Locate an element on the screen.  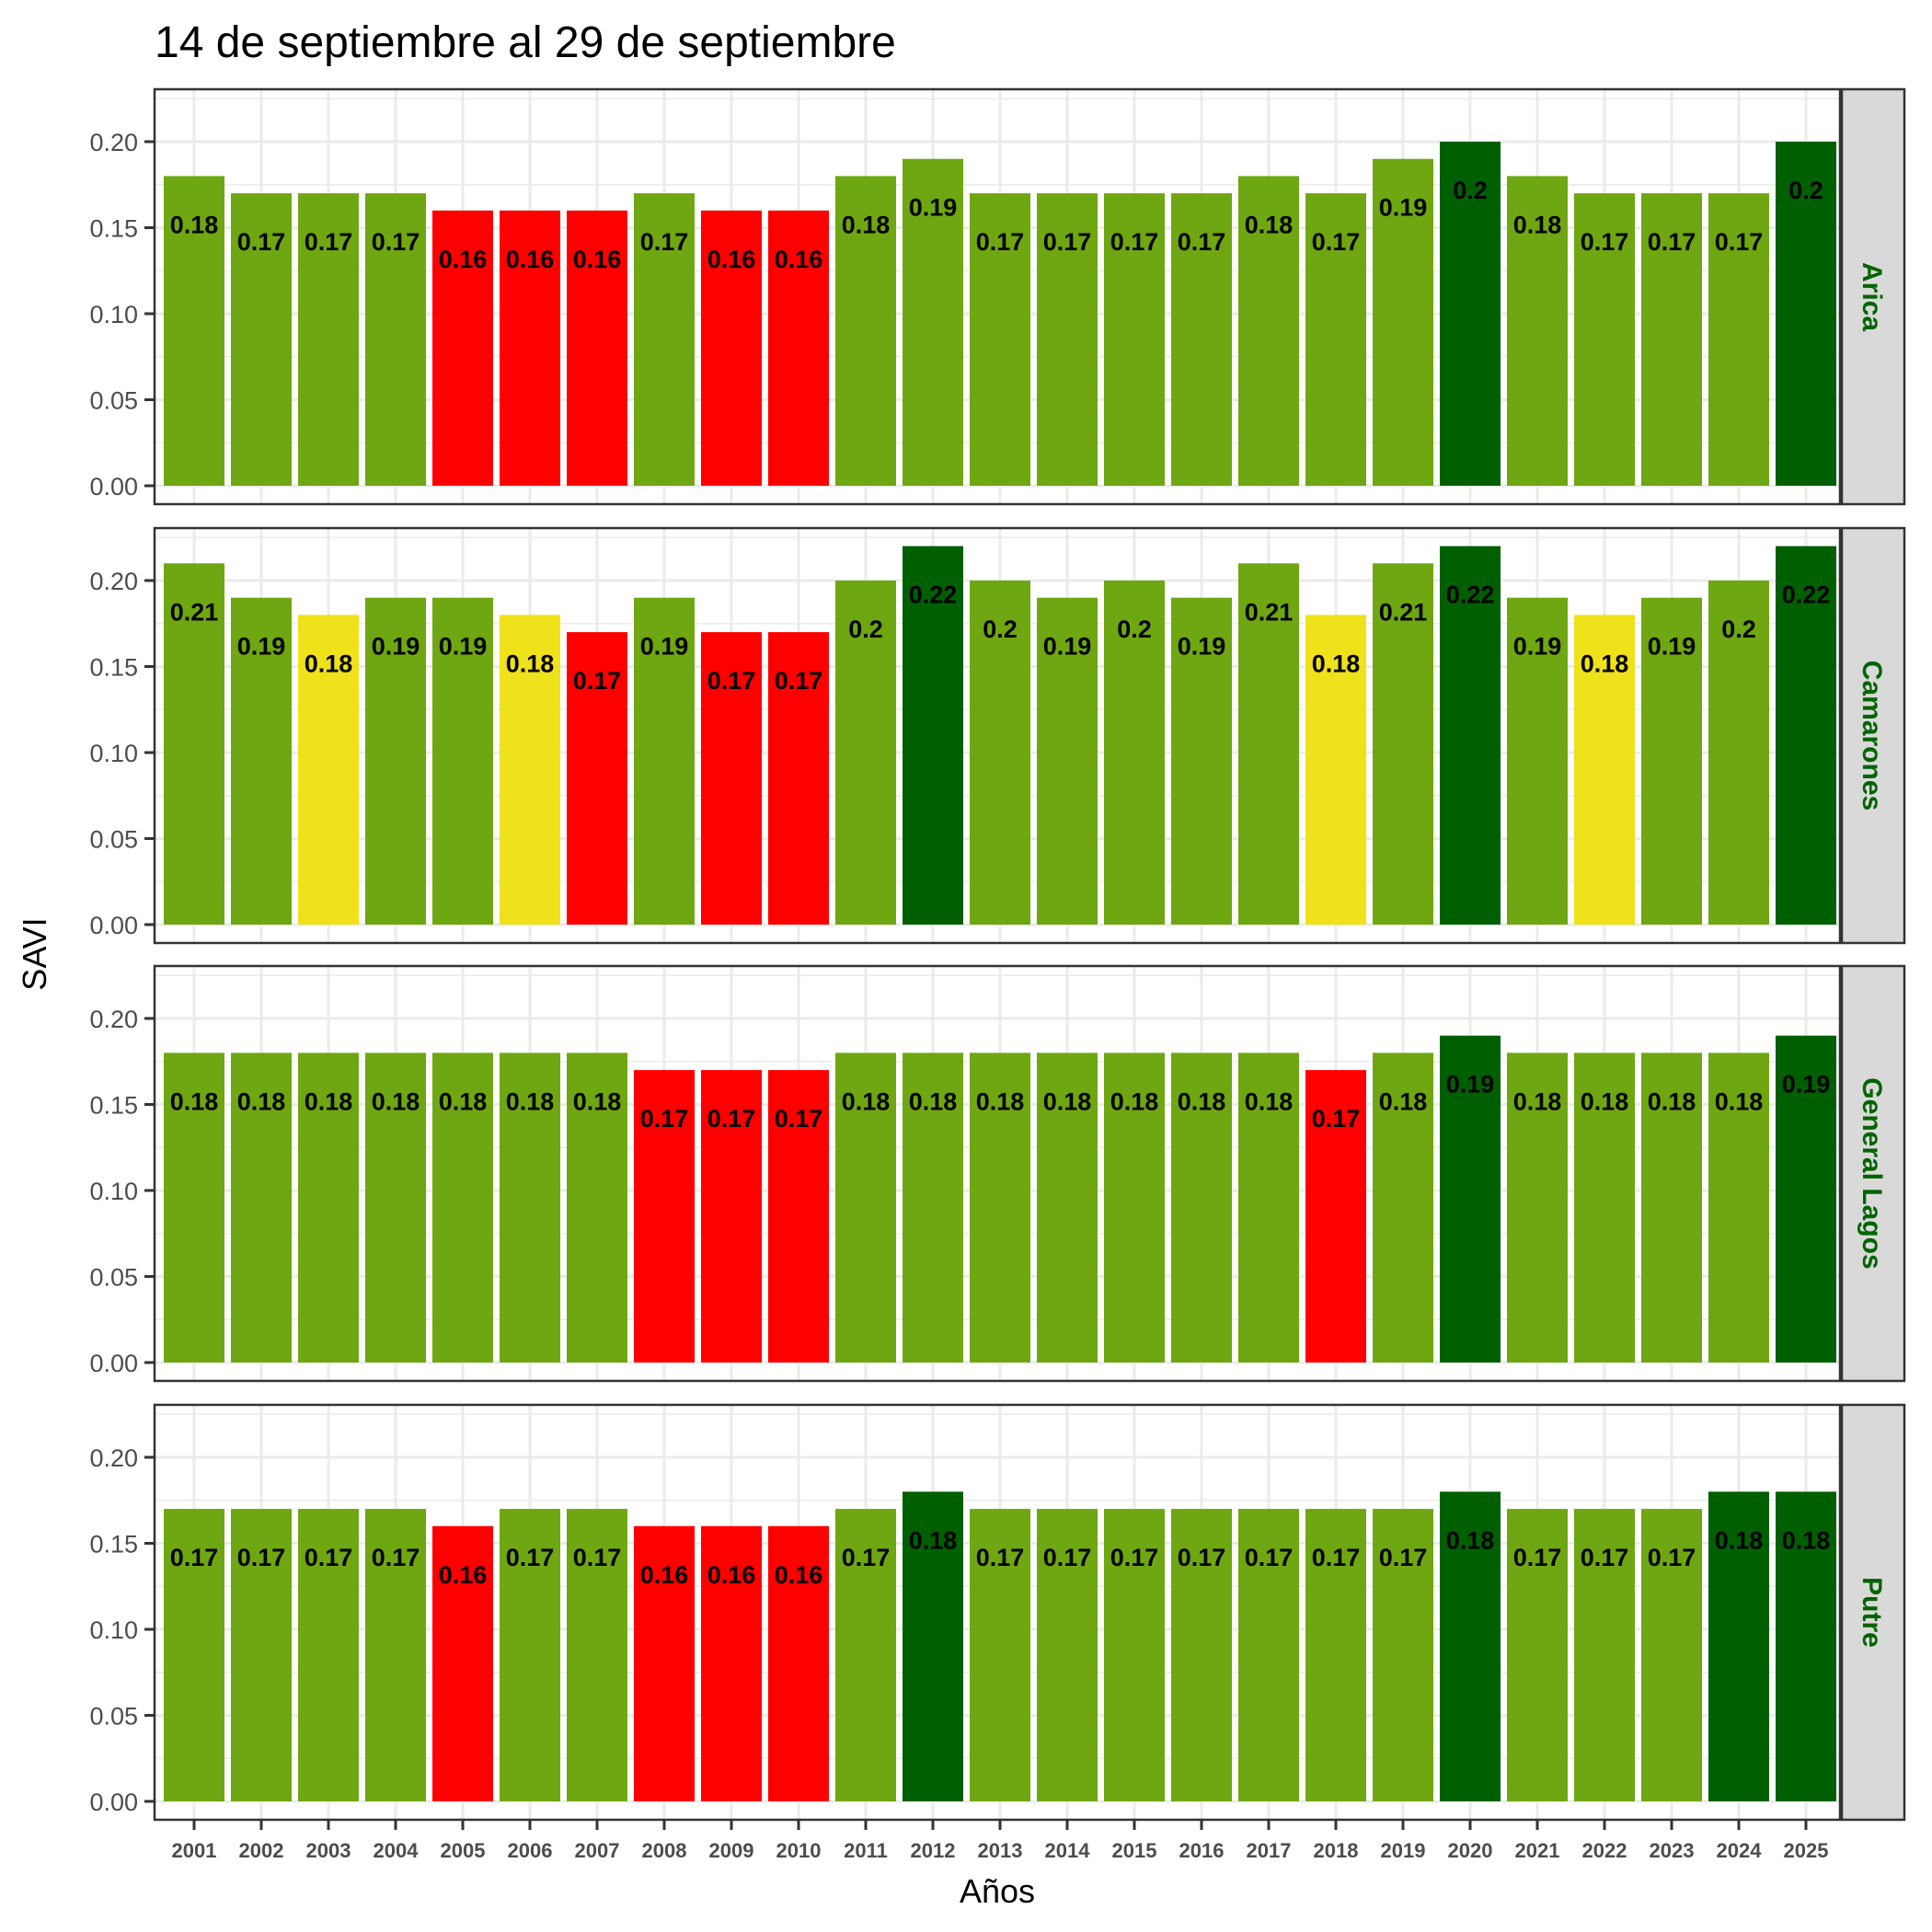
bar-2008 is located at coordinates (664, 1216).